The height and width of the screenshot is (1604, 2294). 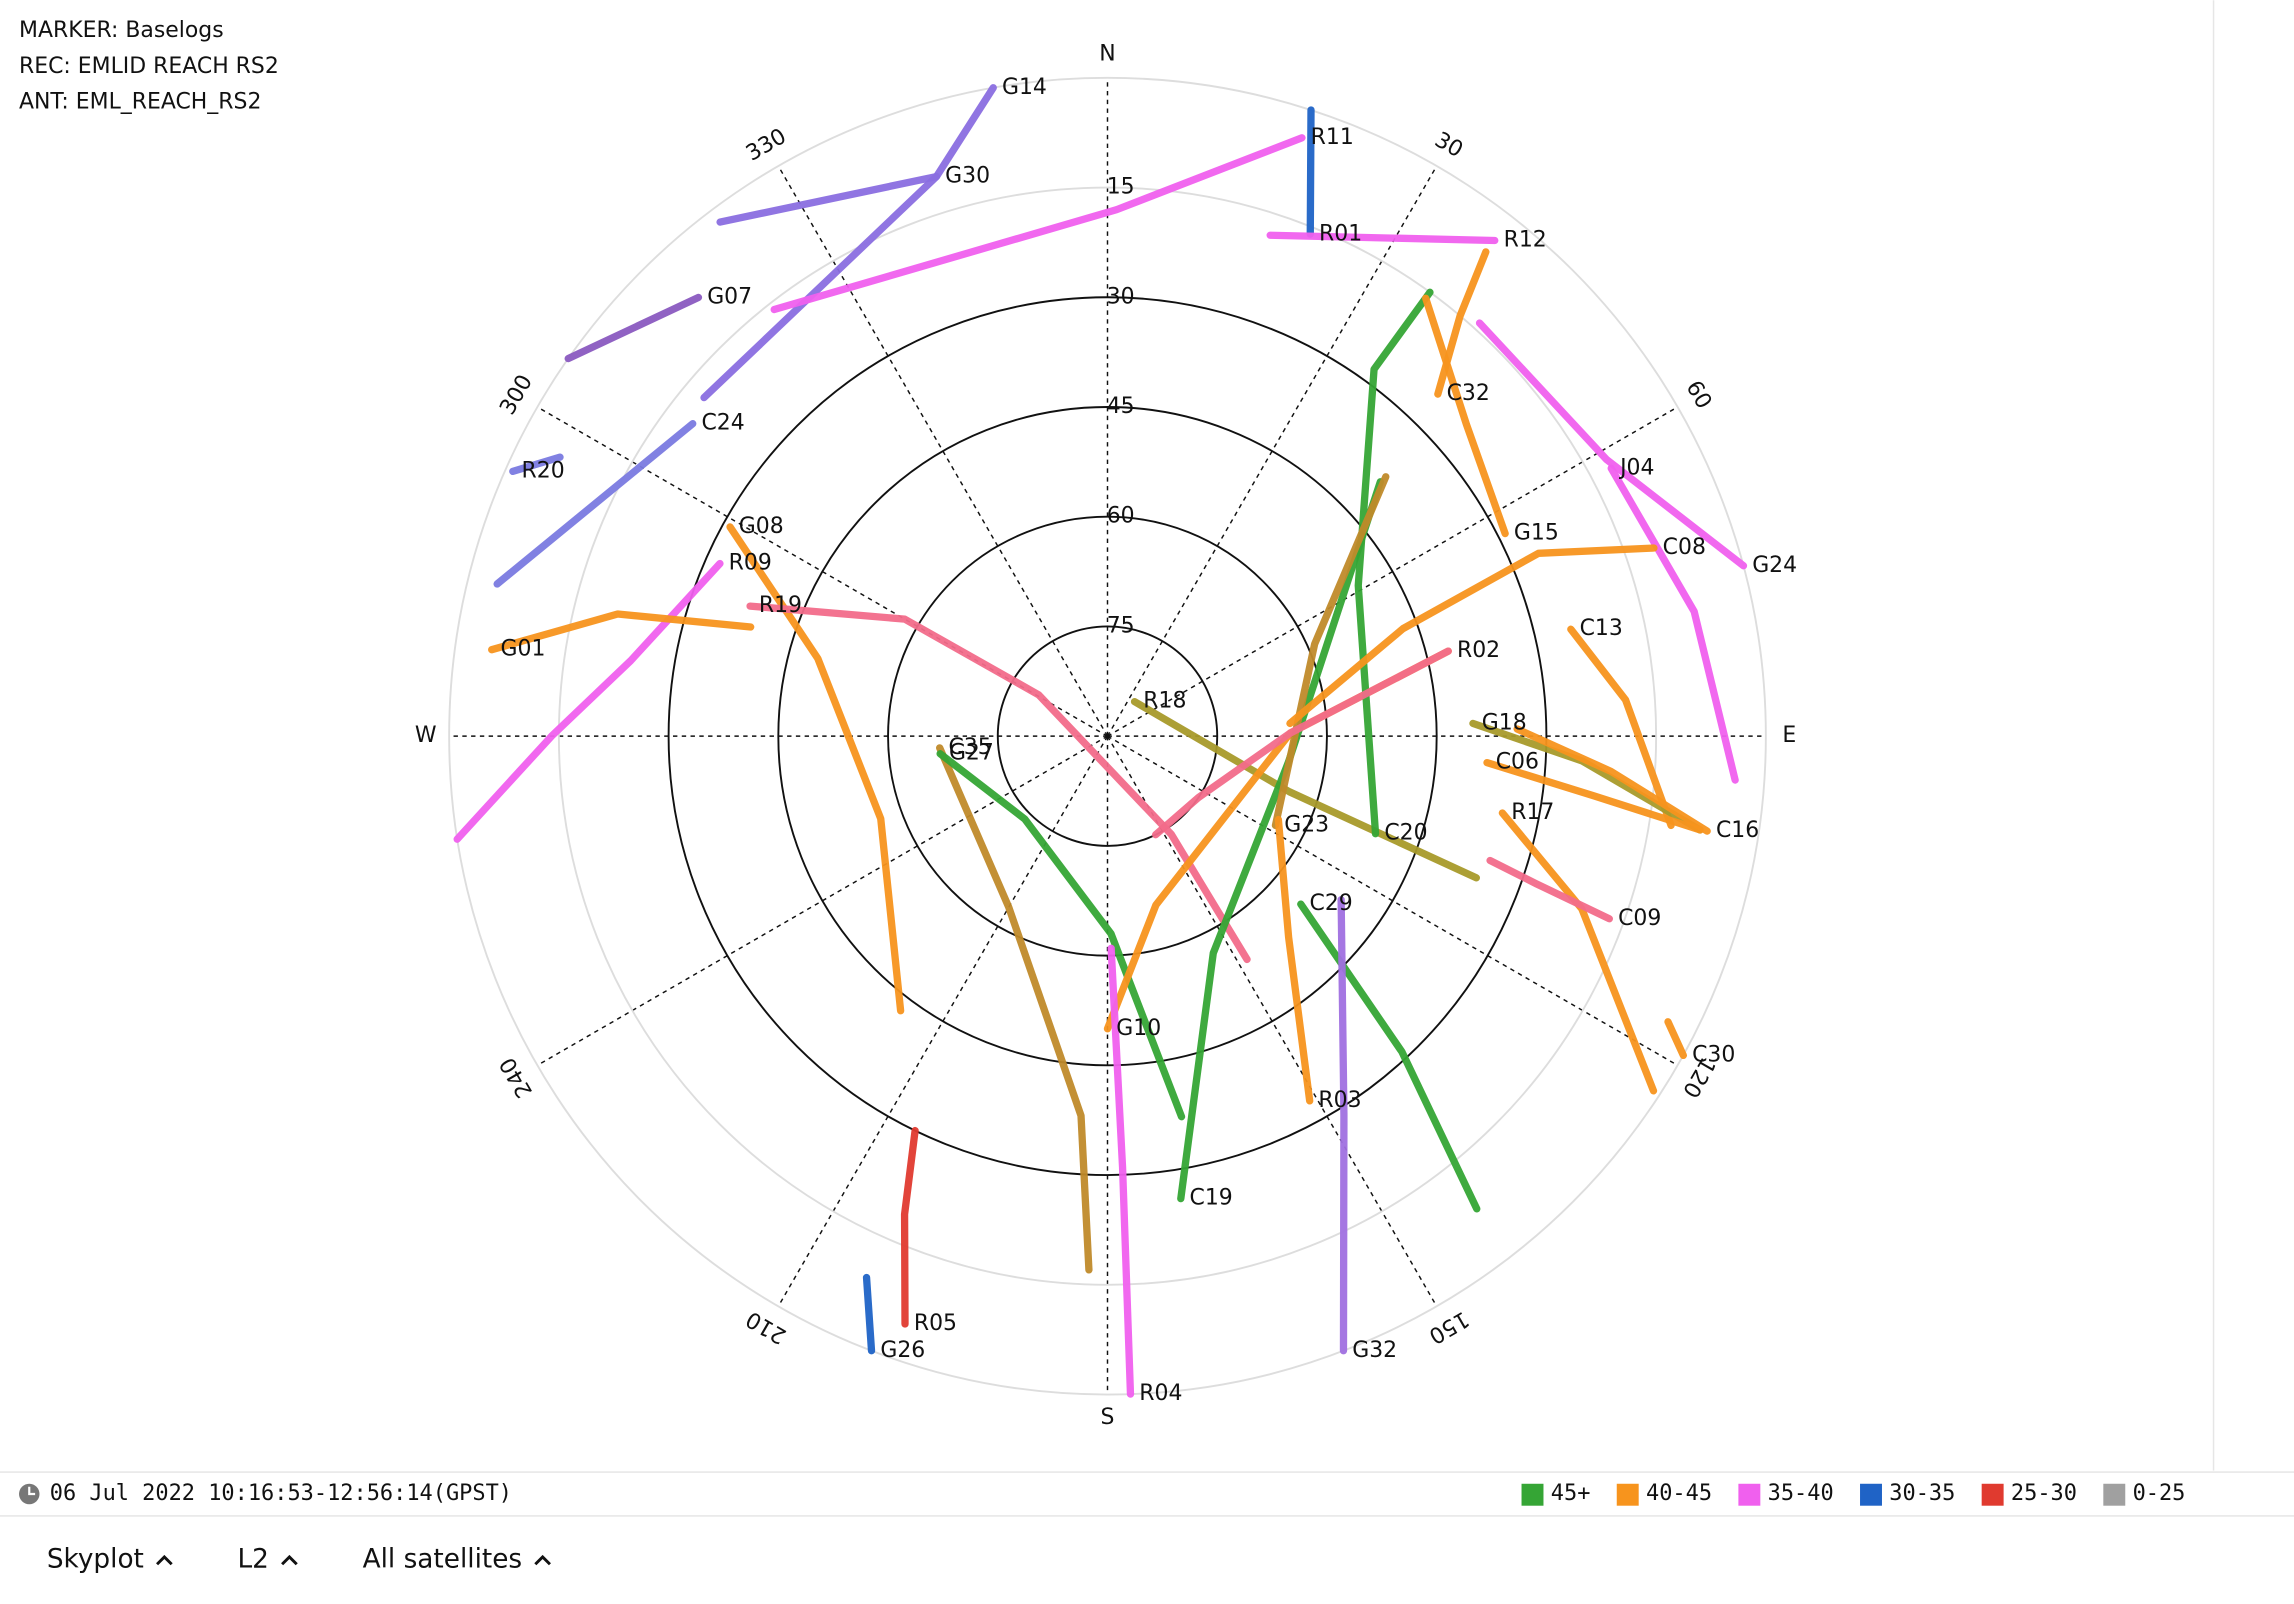 I want to click on satellite-label: G27, so click(x=971, y=753).